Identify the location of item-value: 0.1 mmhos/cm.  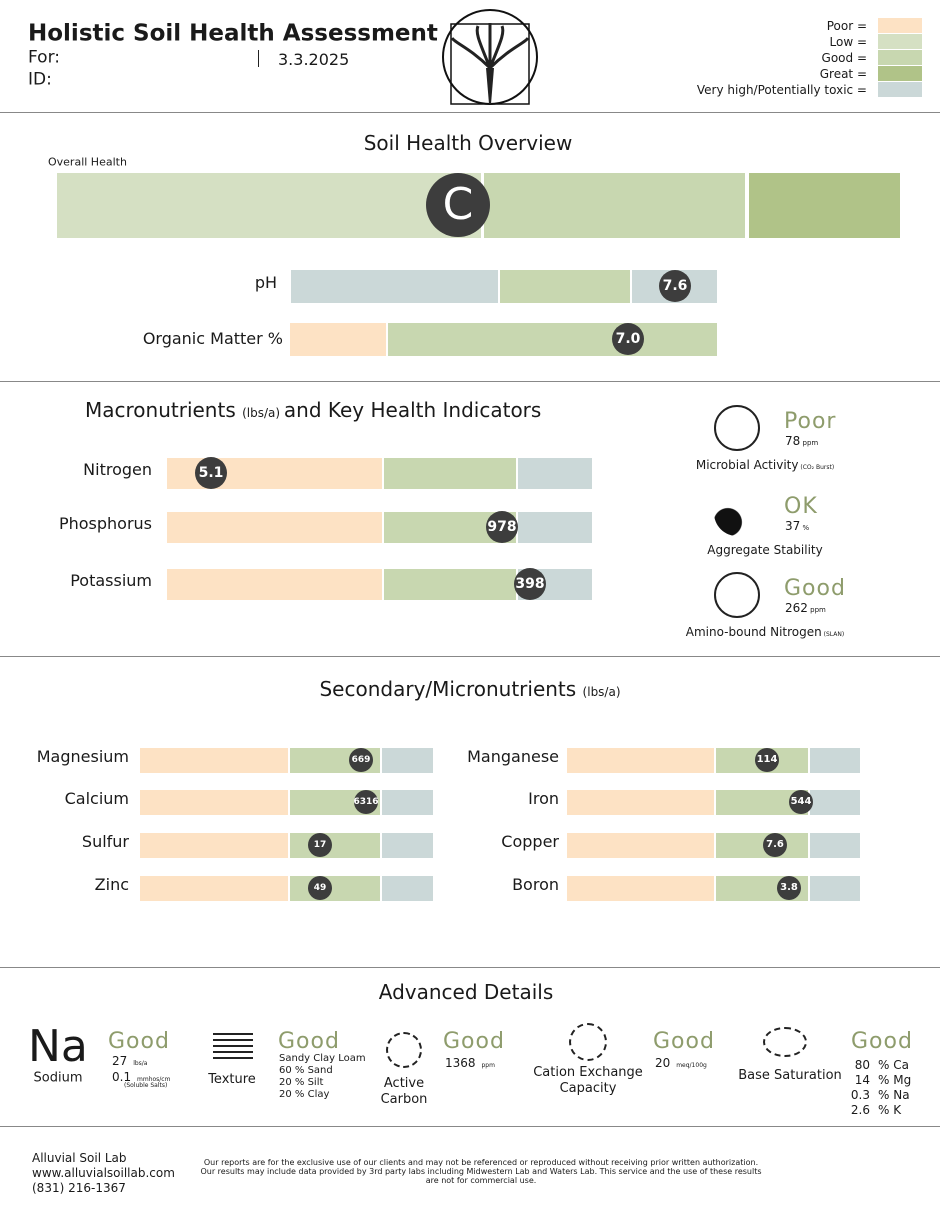
(141, 1077).